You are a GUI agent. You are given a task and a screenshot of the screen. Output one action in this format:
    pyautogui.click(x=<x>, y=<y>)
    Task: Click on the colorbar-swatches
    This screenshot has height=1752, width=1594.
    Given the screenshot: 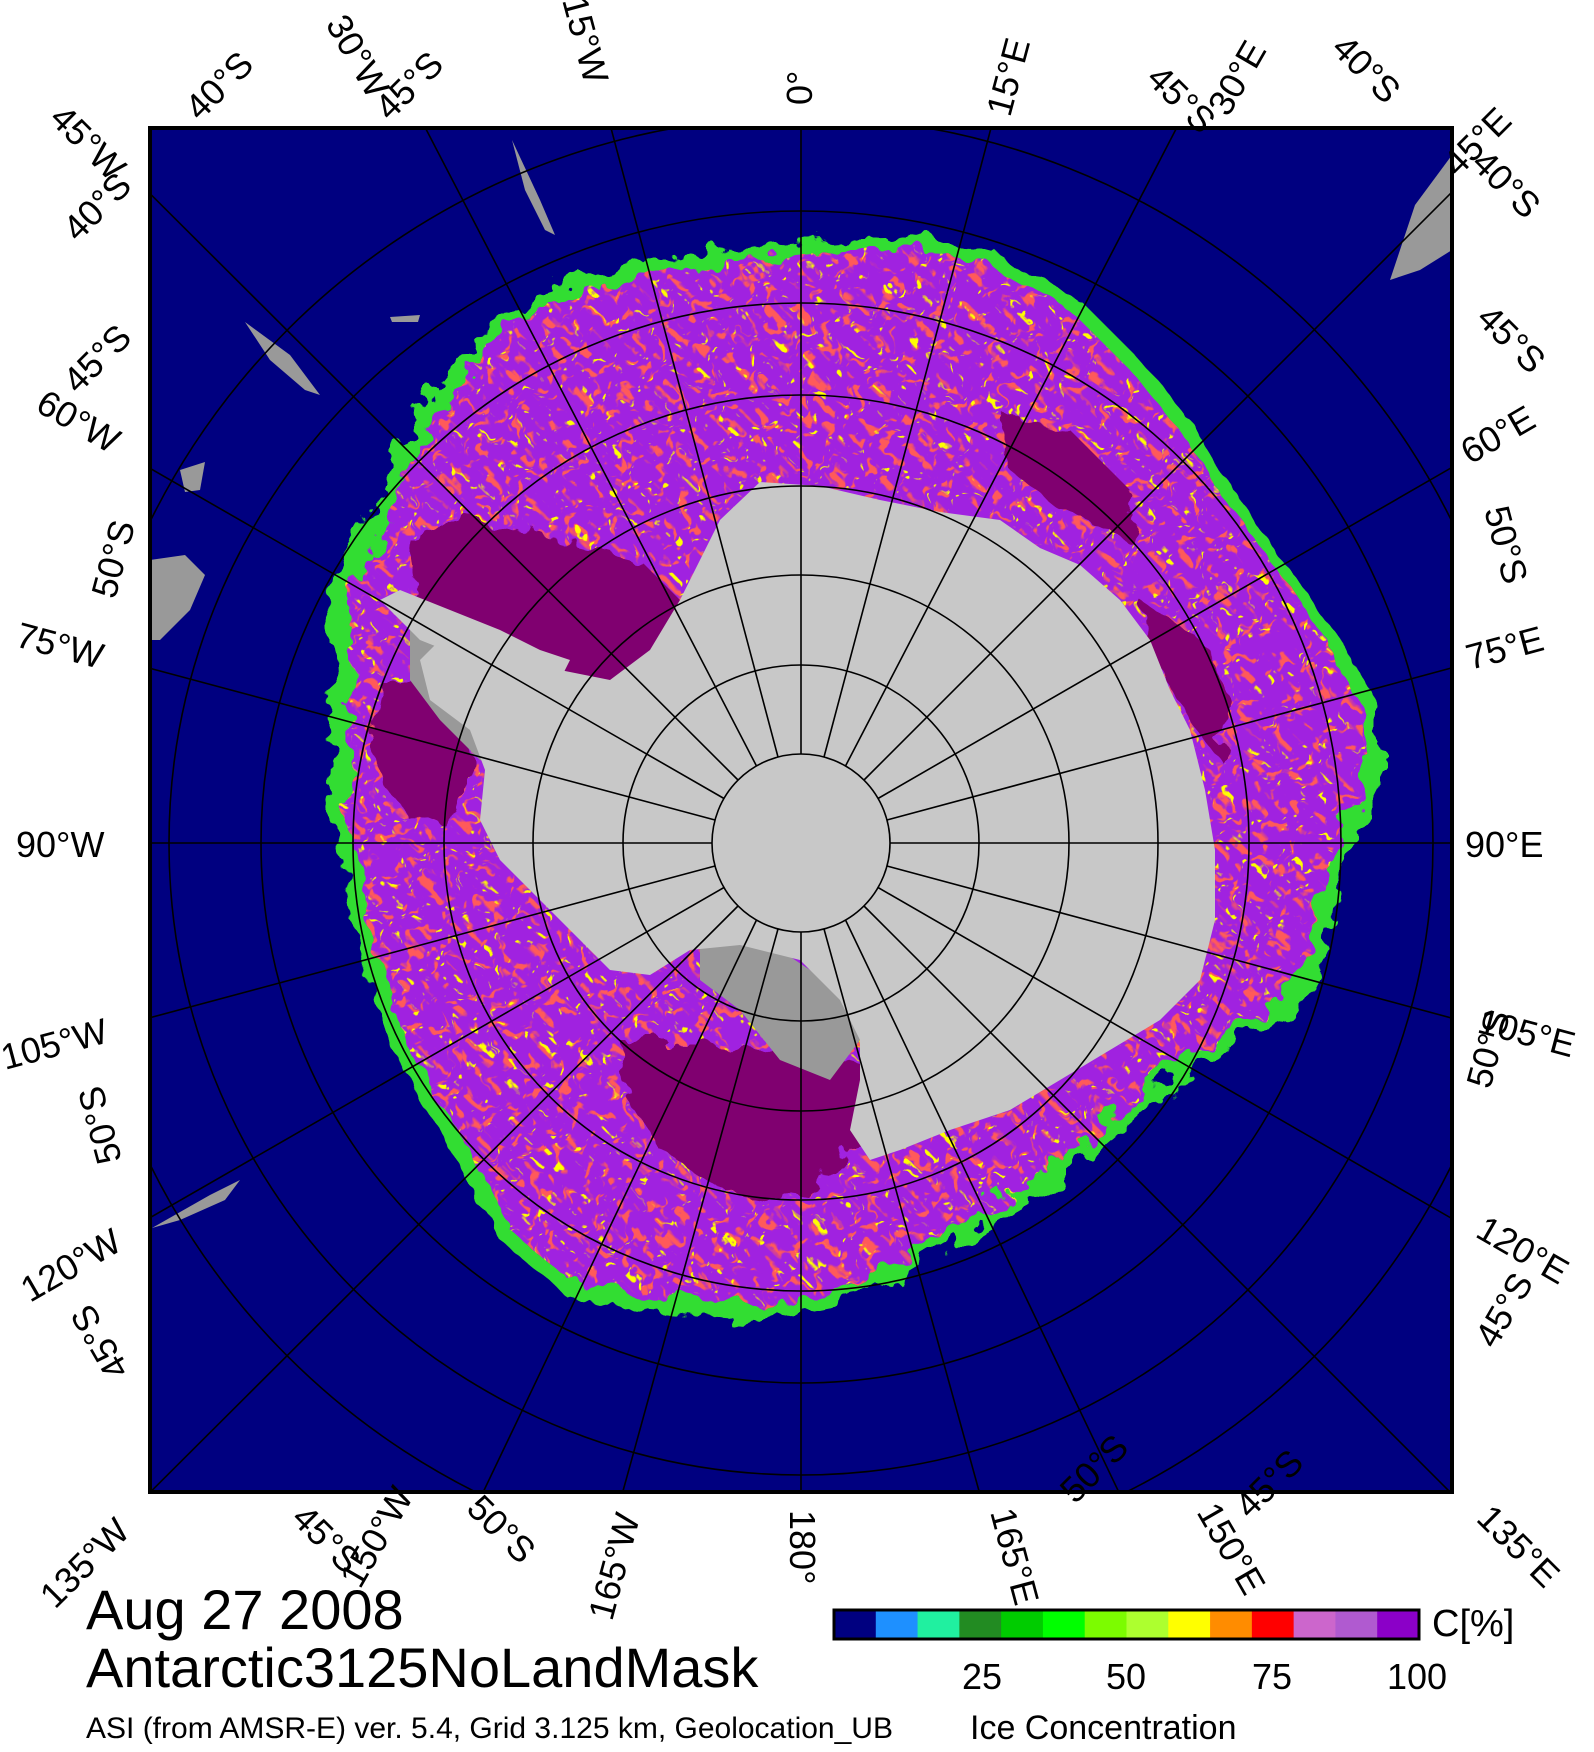 What is the action you would take?
    pyautogui.click(x=1127, y=1624)
    